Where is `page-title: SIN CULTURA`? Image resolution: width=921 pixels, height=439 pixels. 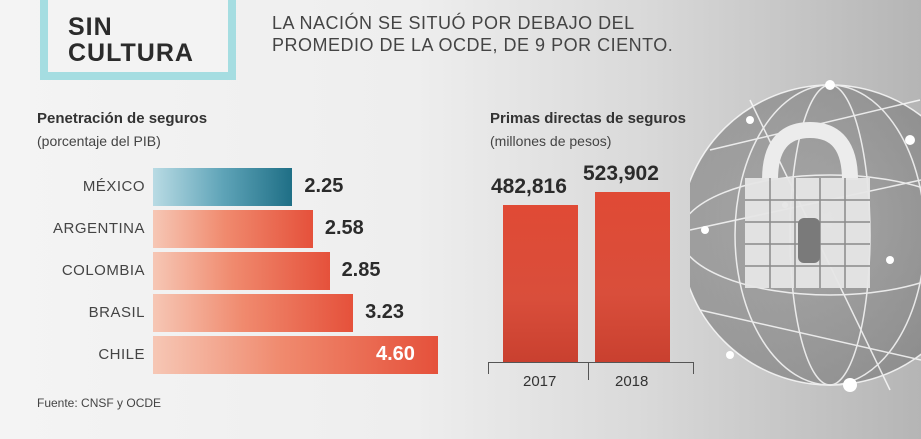 page-title: SIN CULTURA is located at coordinates (131, 40).